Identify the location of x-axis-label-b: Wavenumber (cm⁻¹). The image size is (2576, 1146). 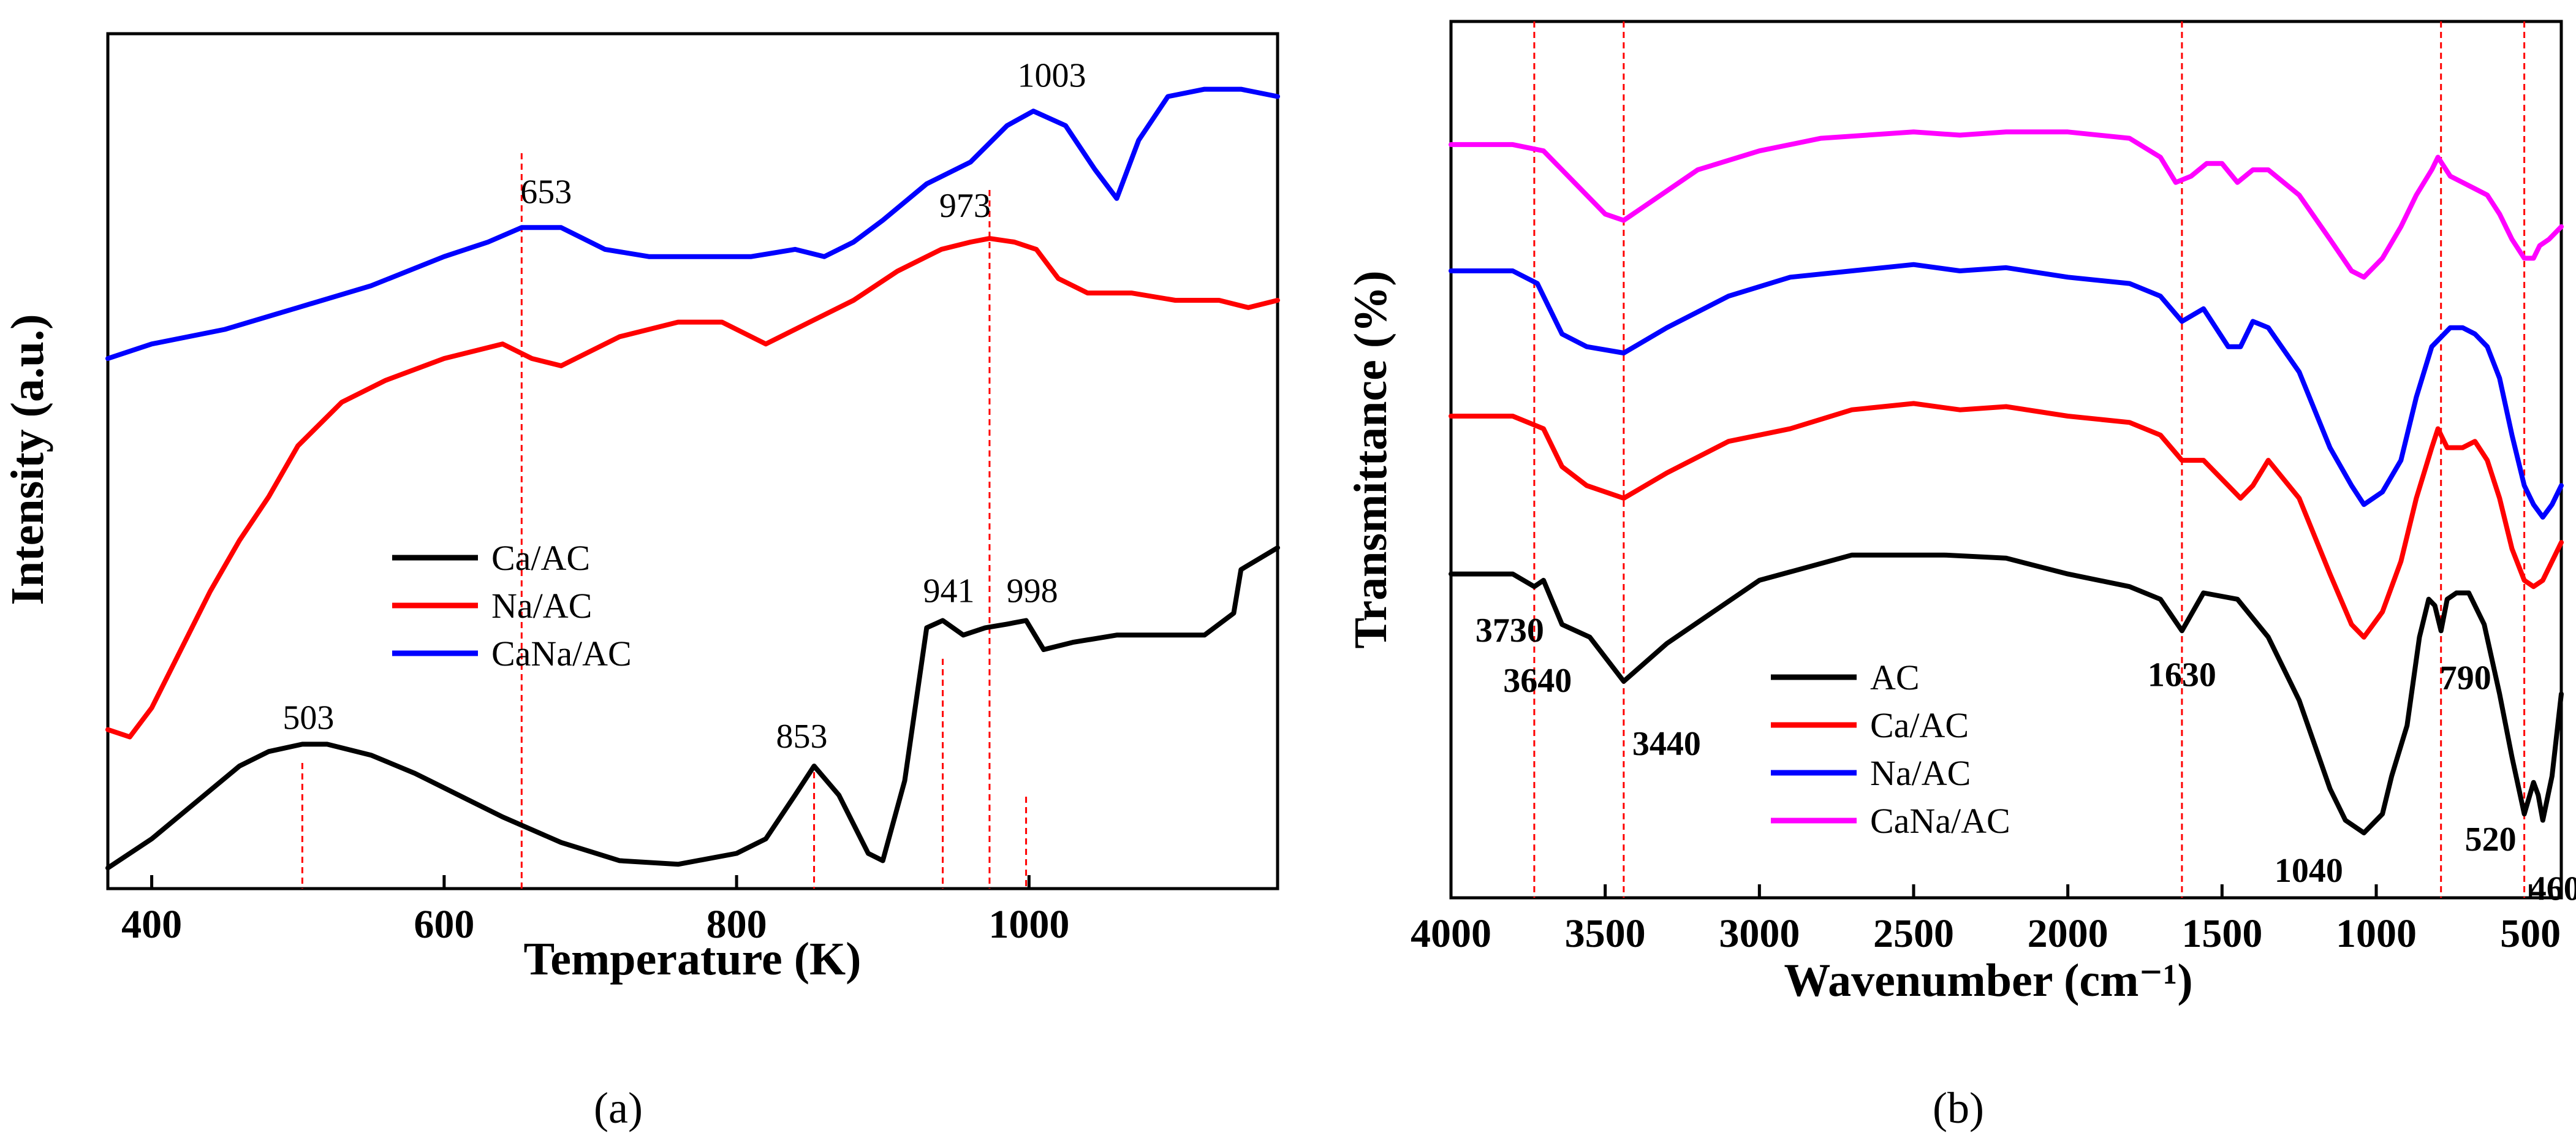
(1988, 980).